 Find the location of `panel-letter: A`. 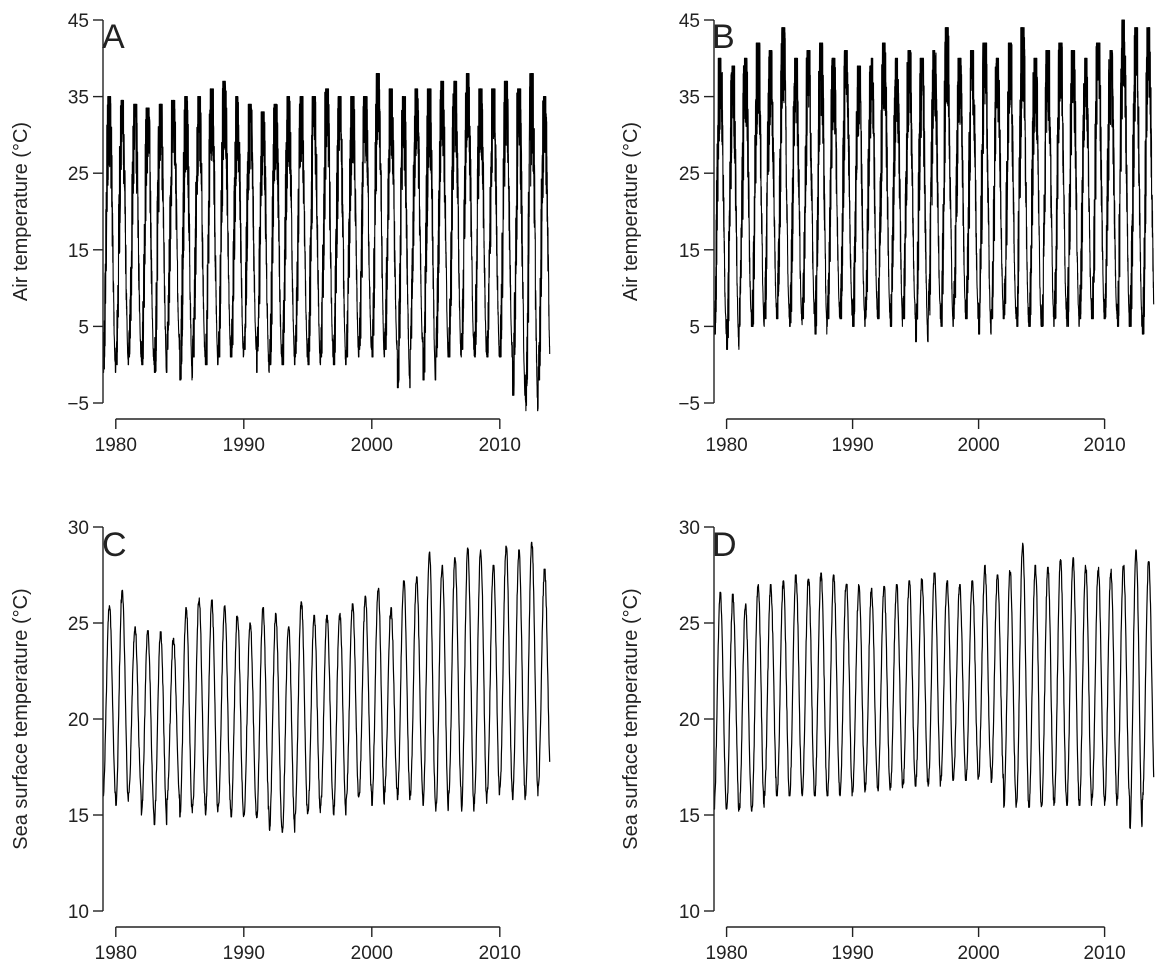

panel-letter: A is located at coordinates (113, 37).